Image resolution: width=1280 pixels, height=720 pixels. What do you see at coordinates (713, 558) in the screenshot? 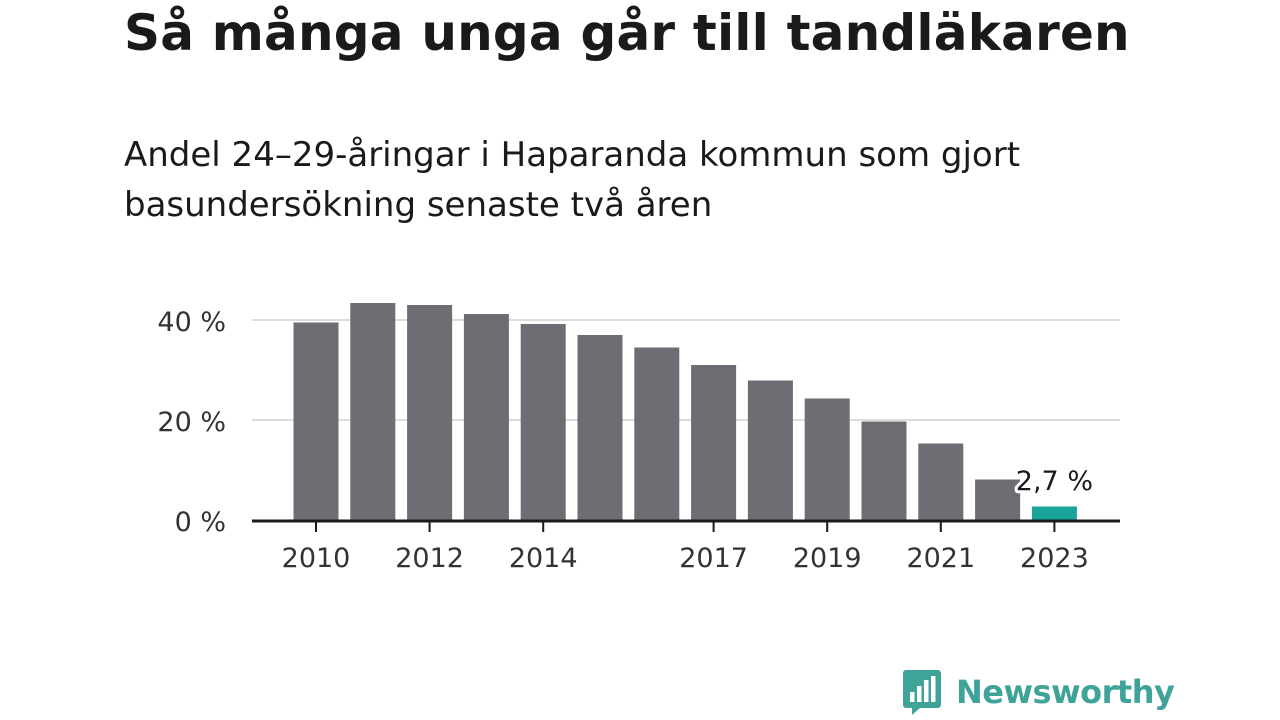
I see `x-tick-label: 2017` at bounding box center [713, 558].